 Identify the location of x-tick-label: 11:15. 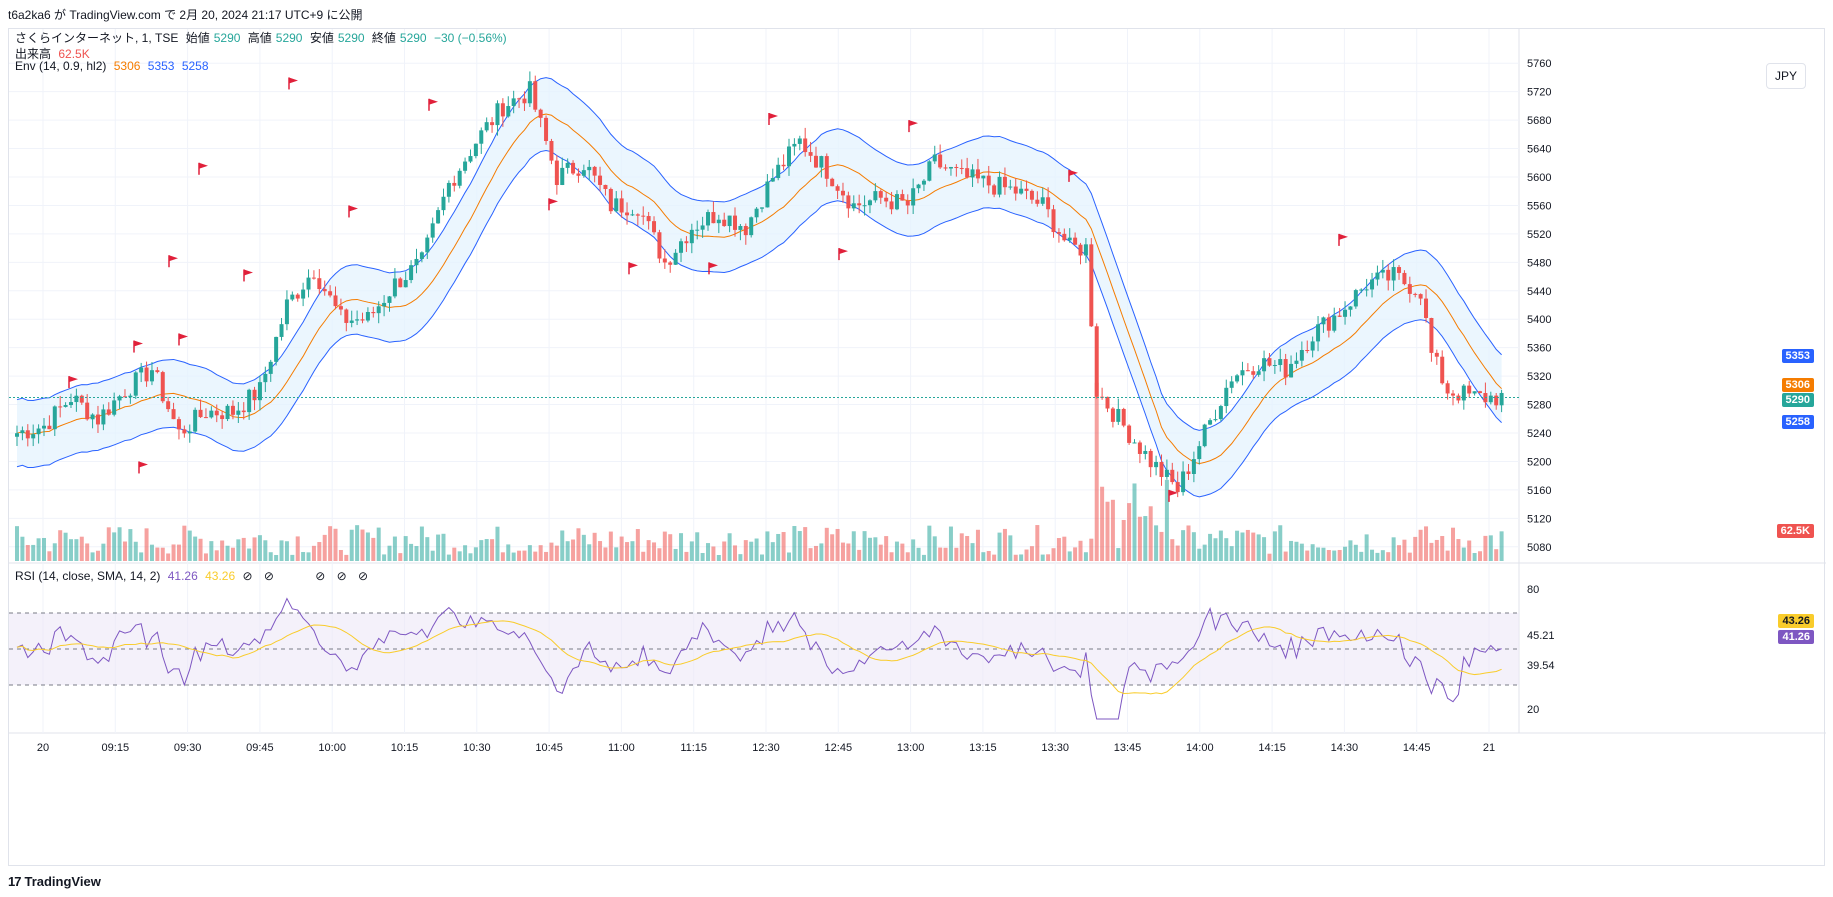
(693, 748).